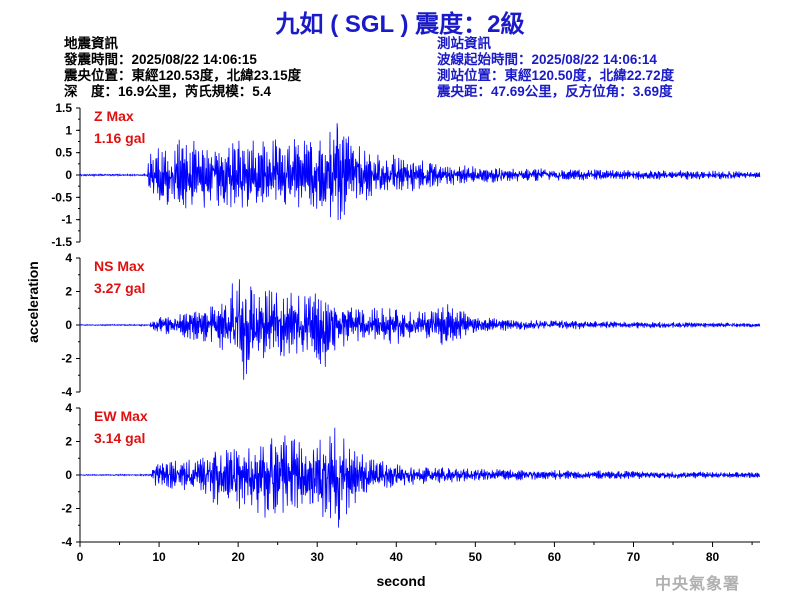 The image size is (800, 600). Describe the element at coordinates (476, 557) in the screenshot. I see `x-tick-label: 50` at that location.